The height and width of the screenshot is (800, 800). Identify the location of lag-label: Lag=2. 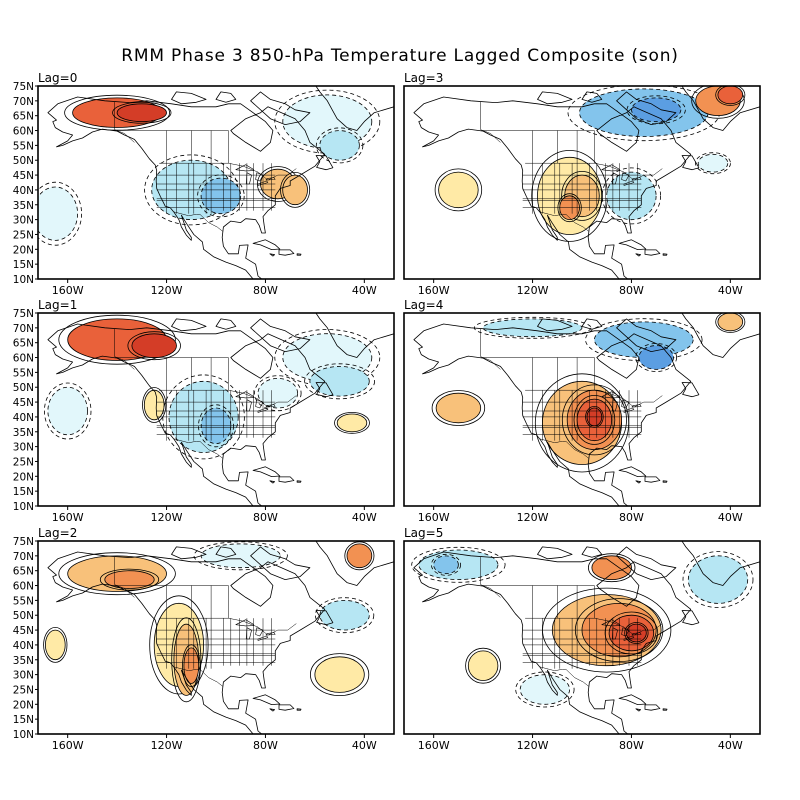
(57, 533).